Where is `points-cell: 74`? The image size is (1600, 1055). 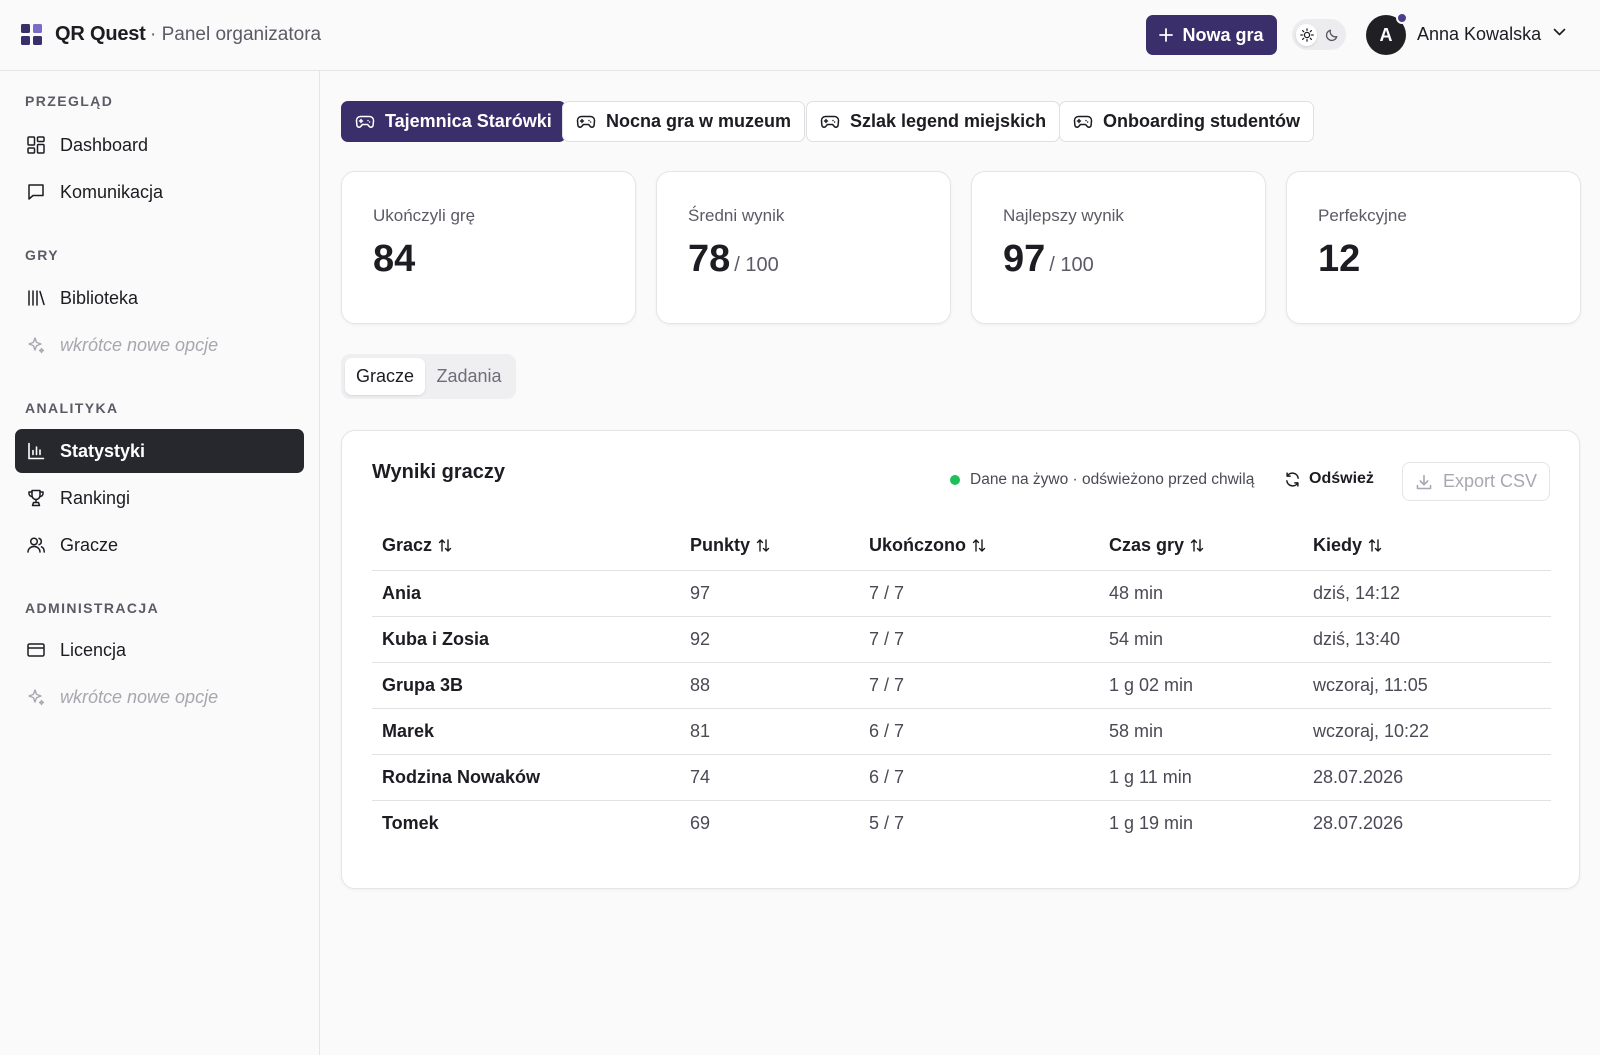 points-cell: 74 is located at coordinates (769, 777).